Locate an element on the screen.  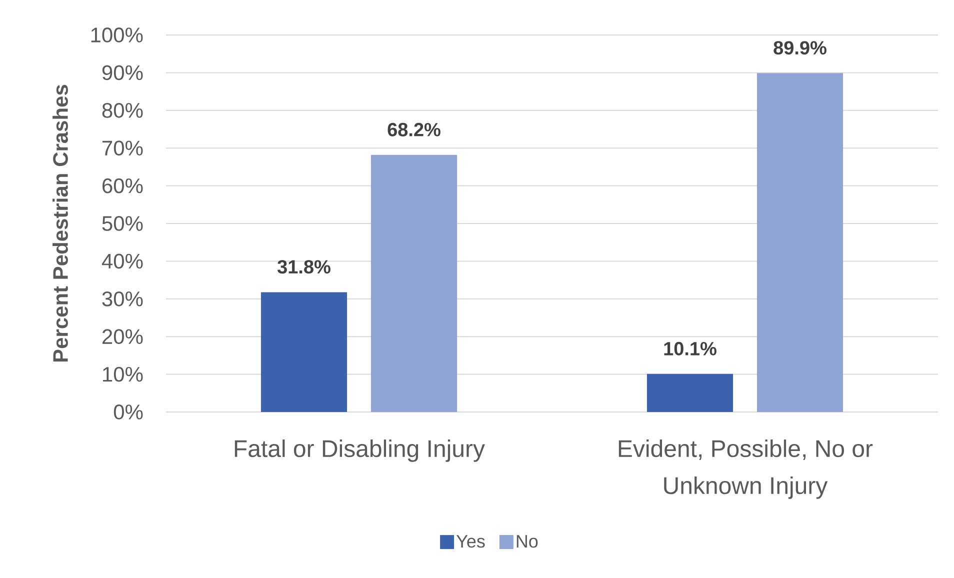
data-label: 31.8% is located at coordinates (304, 267).